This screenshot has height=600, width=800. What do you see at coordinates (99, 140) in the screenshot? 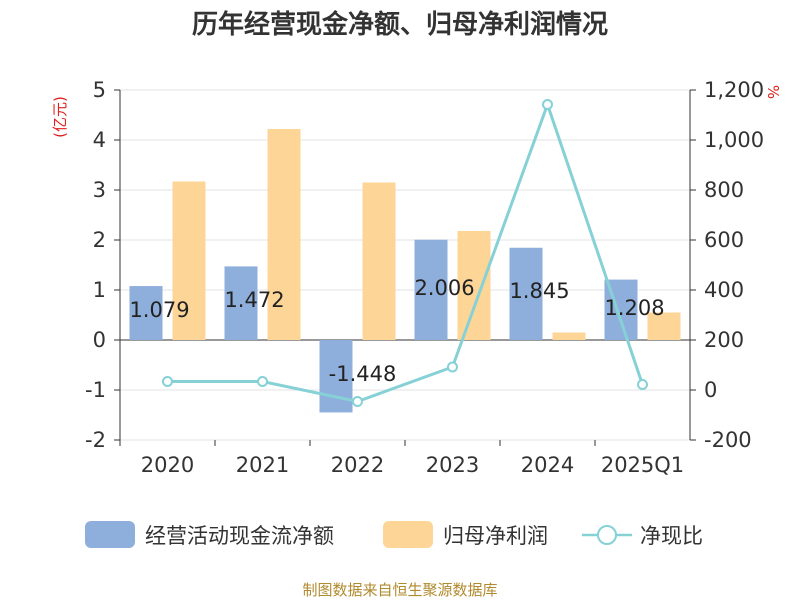
I see `left-tick-label: 4` at bounding box center [99, 140].